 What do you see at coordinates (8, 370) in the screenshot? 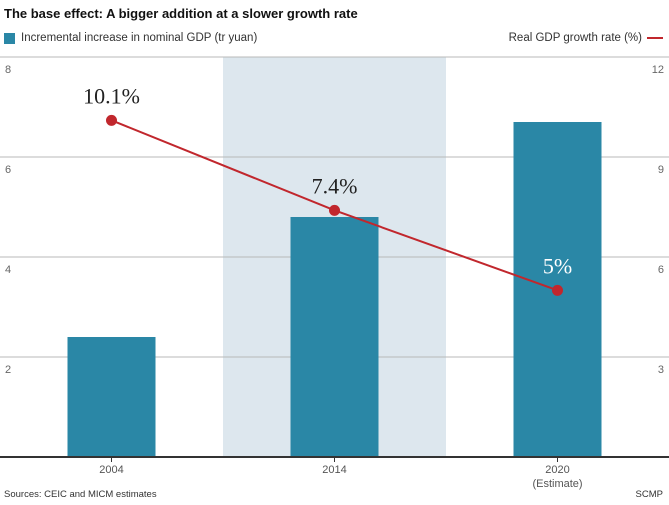
I see `left-axis-tick-label: 2` at bounding box center [8, 370].